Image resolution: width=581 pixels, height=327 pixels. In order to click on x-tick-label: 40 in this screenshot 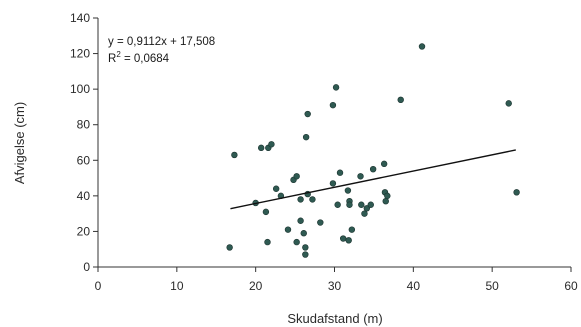, I will do `click(414, 286)`.